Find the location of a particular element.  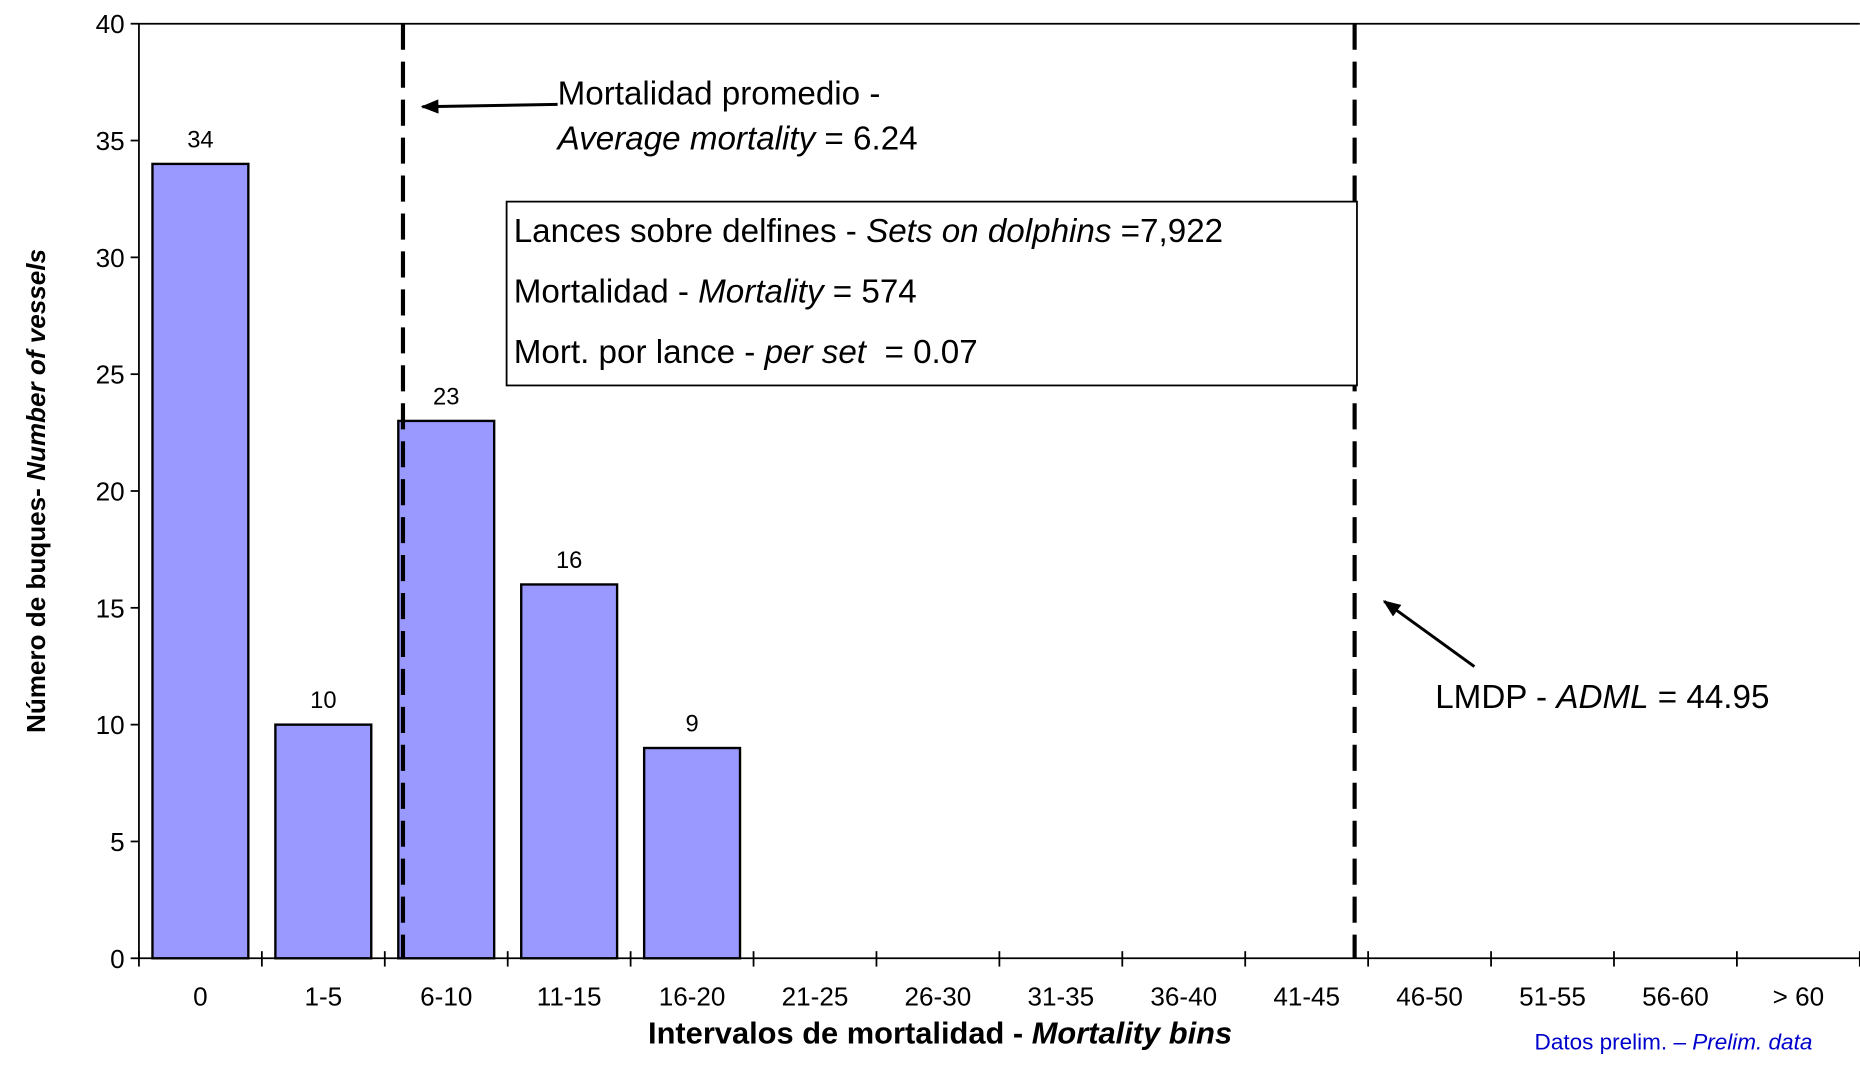

info-box is located at coordinates (931, 293).